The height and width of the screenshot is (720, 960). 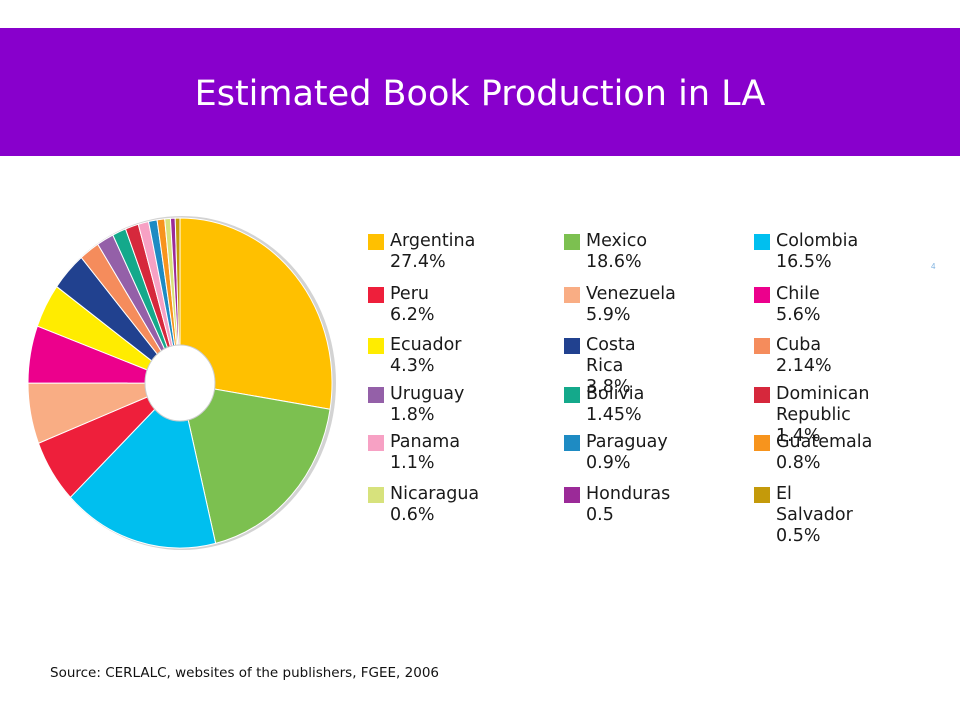 I want to click on page-title: Estimated Book Production in LA, so click(x=480, y=94).